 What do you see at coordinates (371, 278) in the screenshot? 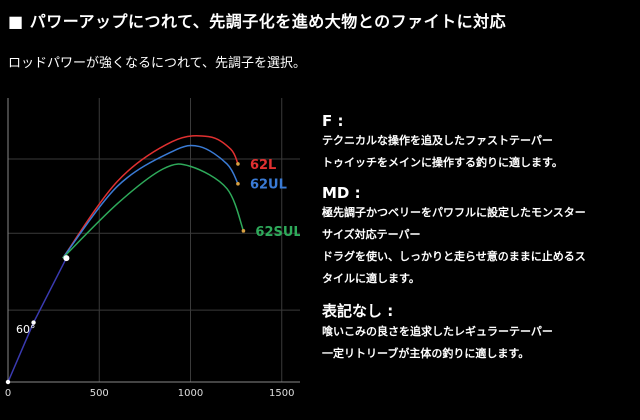
I see `note-line: タイルに適します。` at bounding box center [371, 278].